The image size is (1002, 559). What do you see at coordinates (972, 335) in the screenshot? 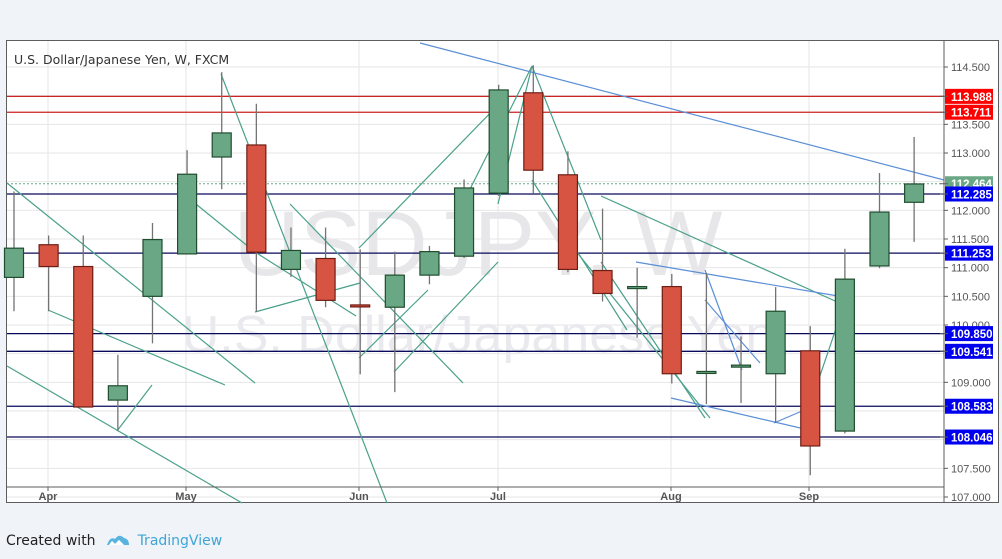
I see `price-level-label: 109.850` at bounding box center [972, 335].